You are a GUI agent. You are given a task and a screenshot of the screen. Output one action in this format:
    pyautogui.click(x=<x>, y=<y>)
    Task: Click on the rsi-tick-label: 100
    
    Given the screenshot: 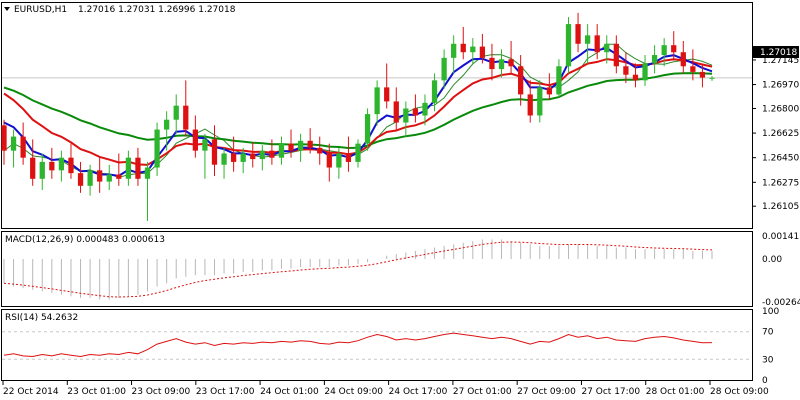 What is the action you would take?
    pyautogui.click(x=770, y=312)
    